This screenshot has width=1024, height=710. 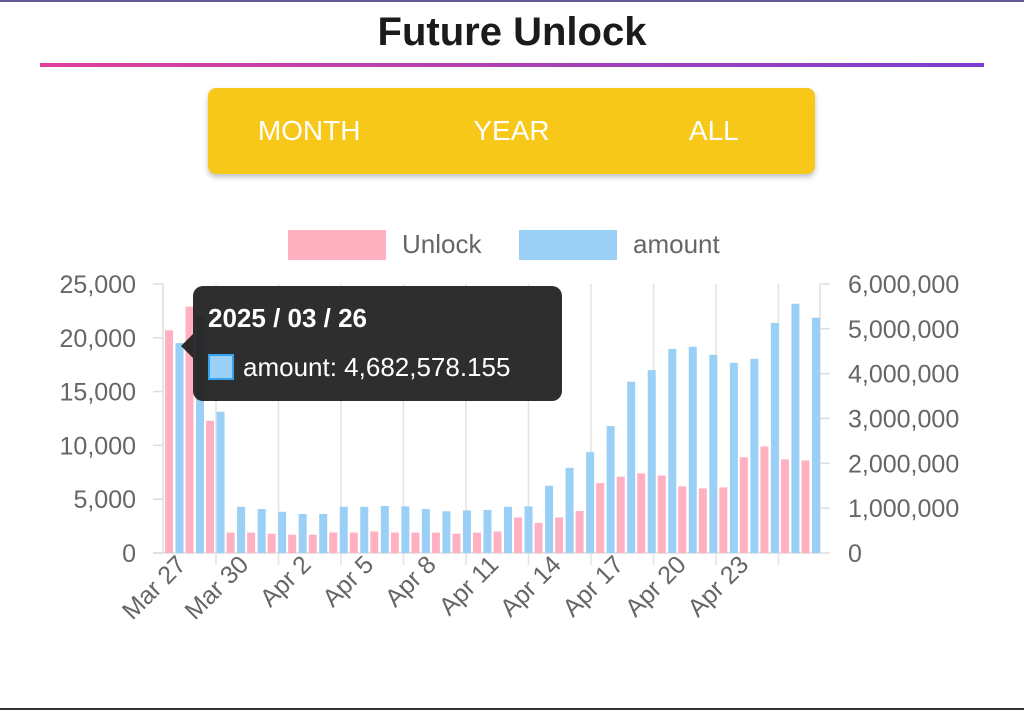 I want to click on tooltip-arrow, so click(x=187, y=346).